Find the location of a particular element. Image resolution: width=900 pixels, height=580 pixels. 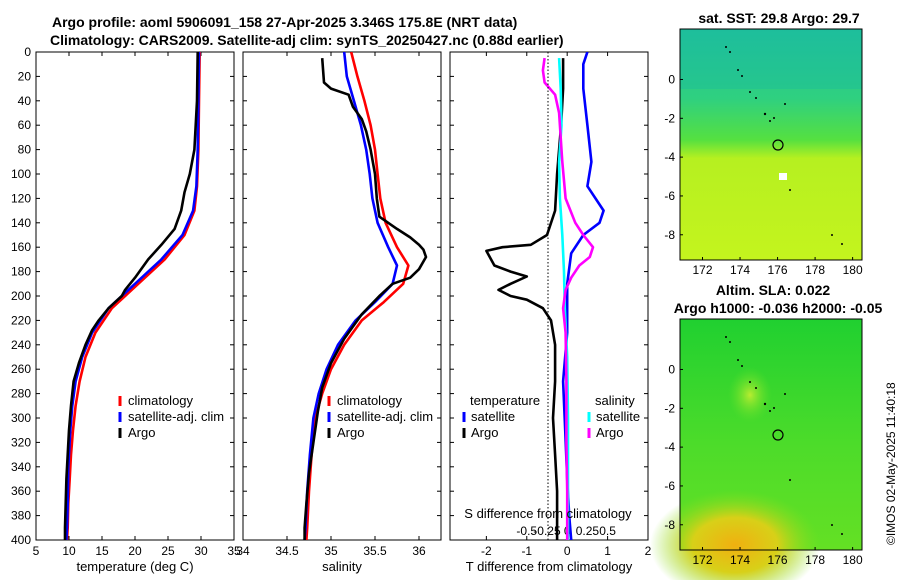

x-tick-label: 34.5 is located at coordinates (287, 551).